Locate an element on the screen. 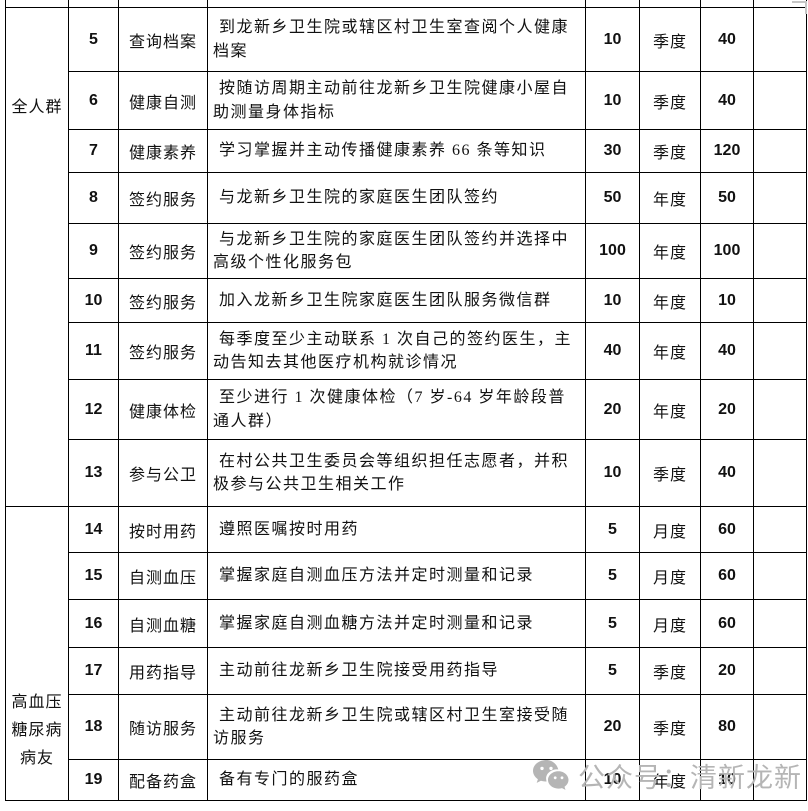 This screenshot has width=808, height=811. row-no-cell: 12 is located at coordinates (93, 409).